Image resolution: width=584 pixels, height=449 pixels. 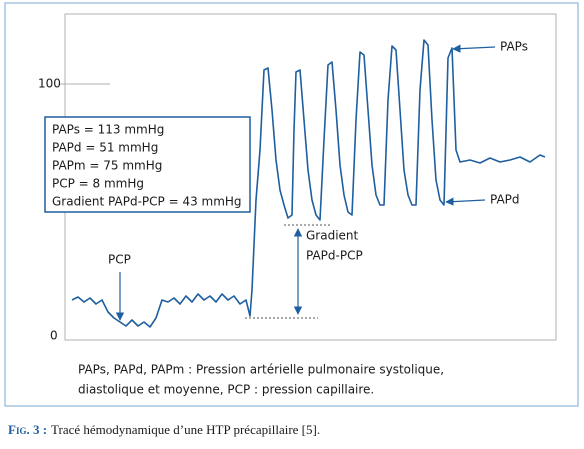 What do you see at coordinates (27, 429) in the screenshot?
I see `caption-label: Fig. 3 :` at bounding box center [27, 429].